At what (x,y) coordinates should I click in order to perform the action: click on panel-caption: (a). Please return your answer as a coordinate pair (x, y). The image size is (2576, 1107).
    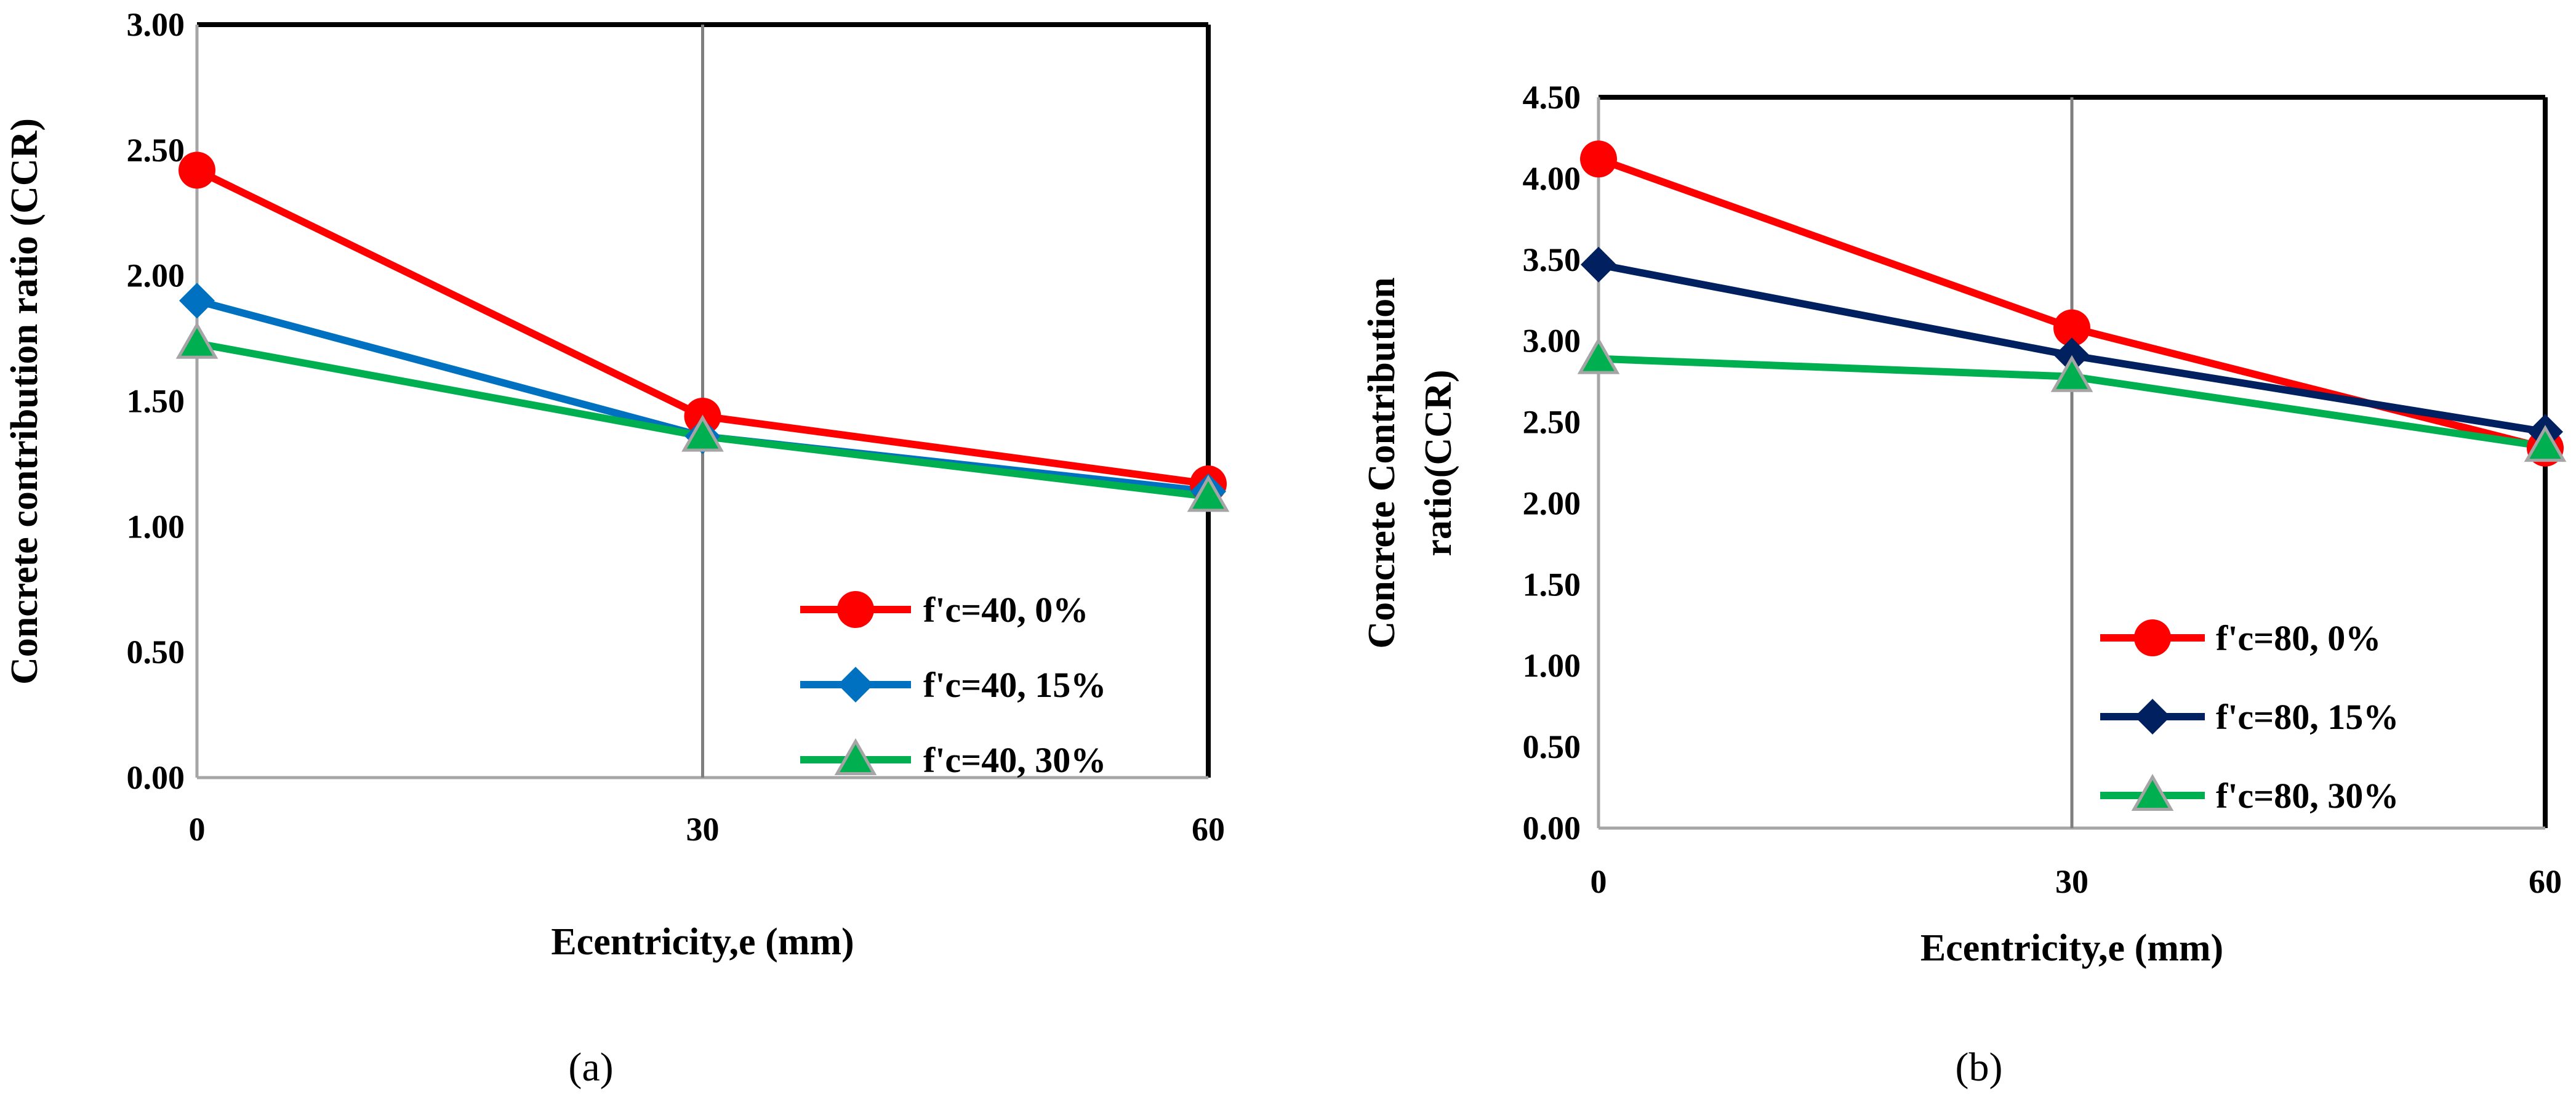
    Looking at the image, I should click on (590, 1067).